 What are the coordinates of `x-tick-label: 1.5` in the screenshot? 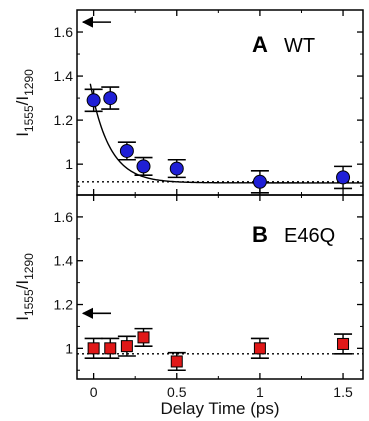 It's located at (343, 392).